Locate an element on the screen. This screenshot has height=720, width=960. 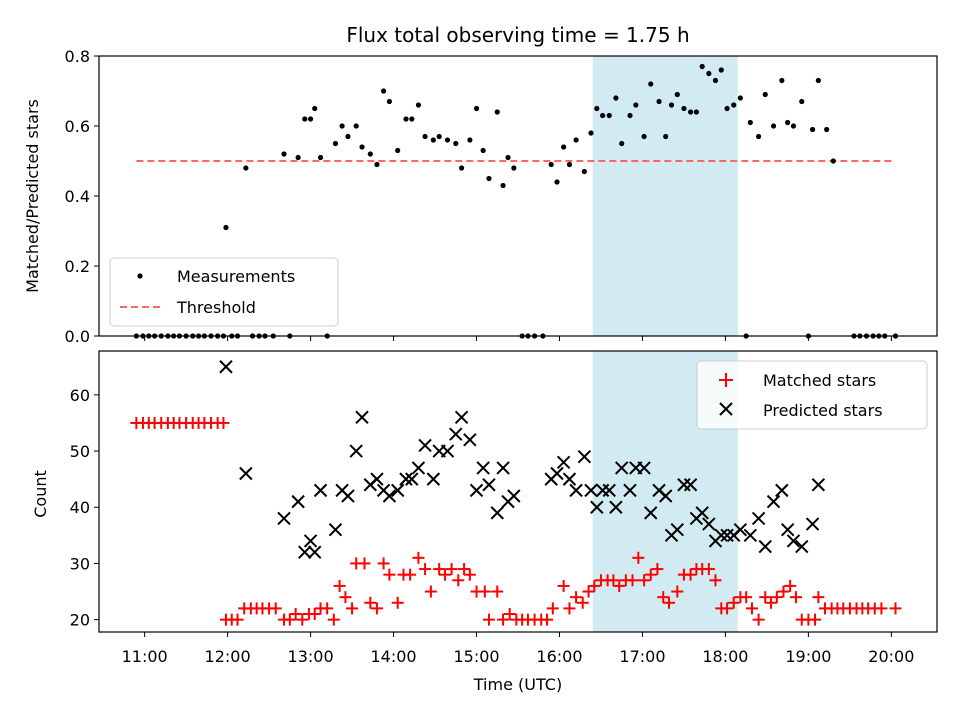
x-tick-label: 14:00 is located at coordinates (393, 656).